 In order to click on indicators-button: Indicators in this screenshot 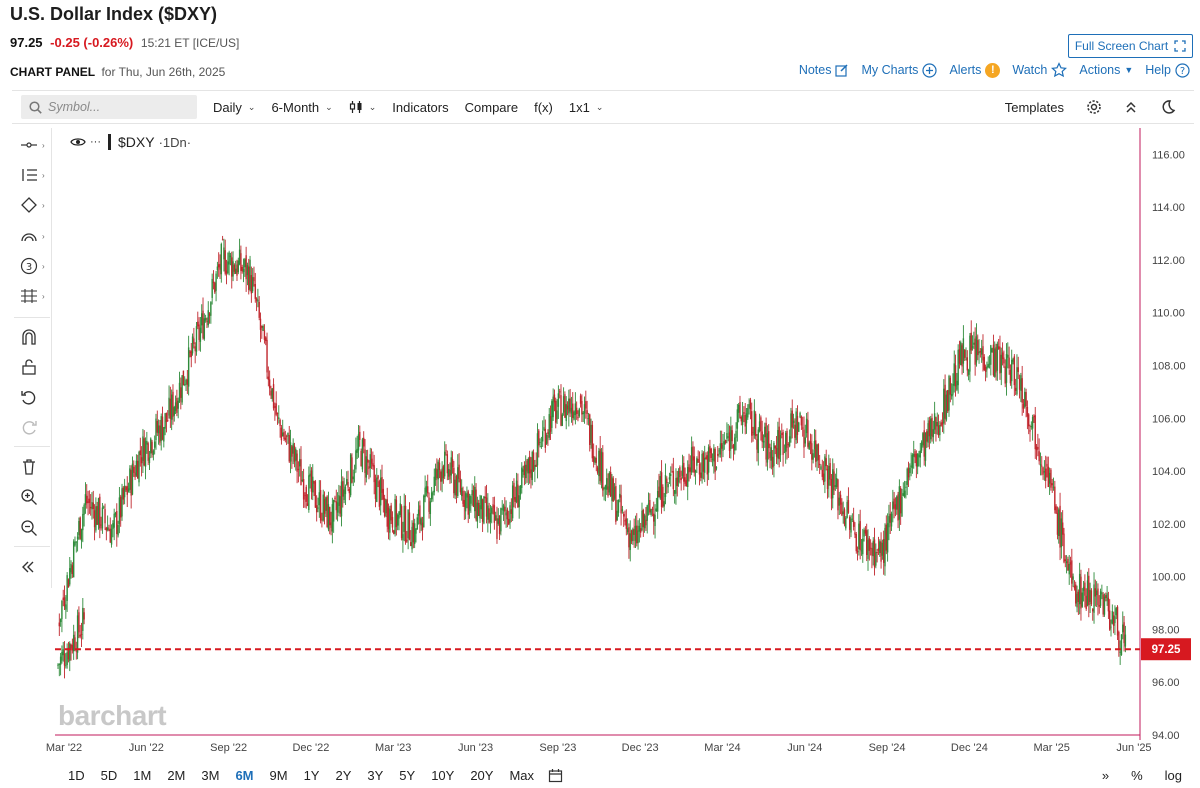, I will do `click(420, 107)`.